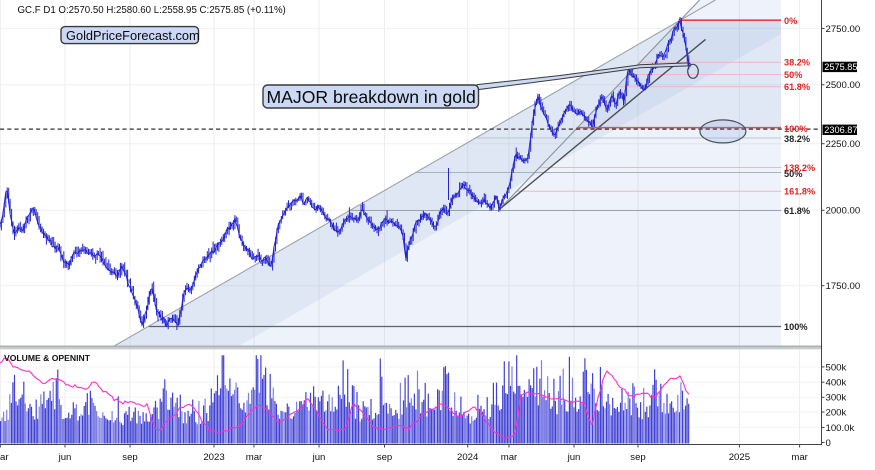 This screenshot has width=875, height=470. I want to click on svg-text: 500k, so click(836, 367).